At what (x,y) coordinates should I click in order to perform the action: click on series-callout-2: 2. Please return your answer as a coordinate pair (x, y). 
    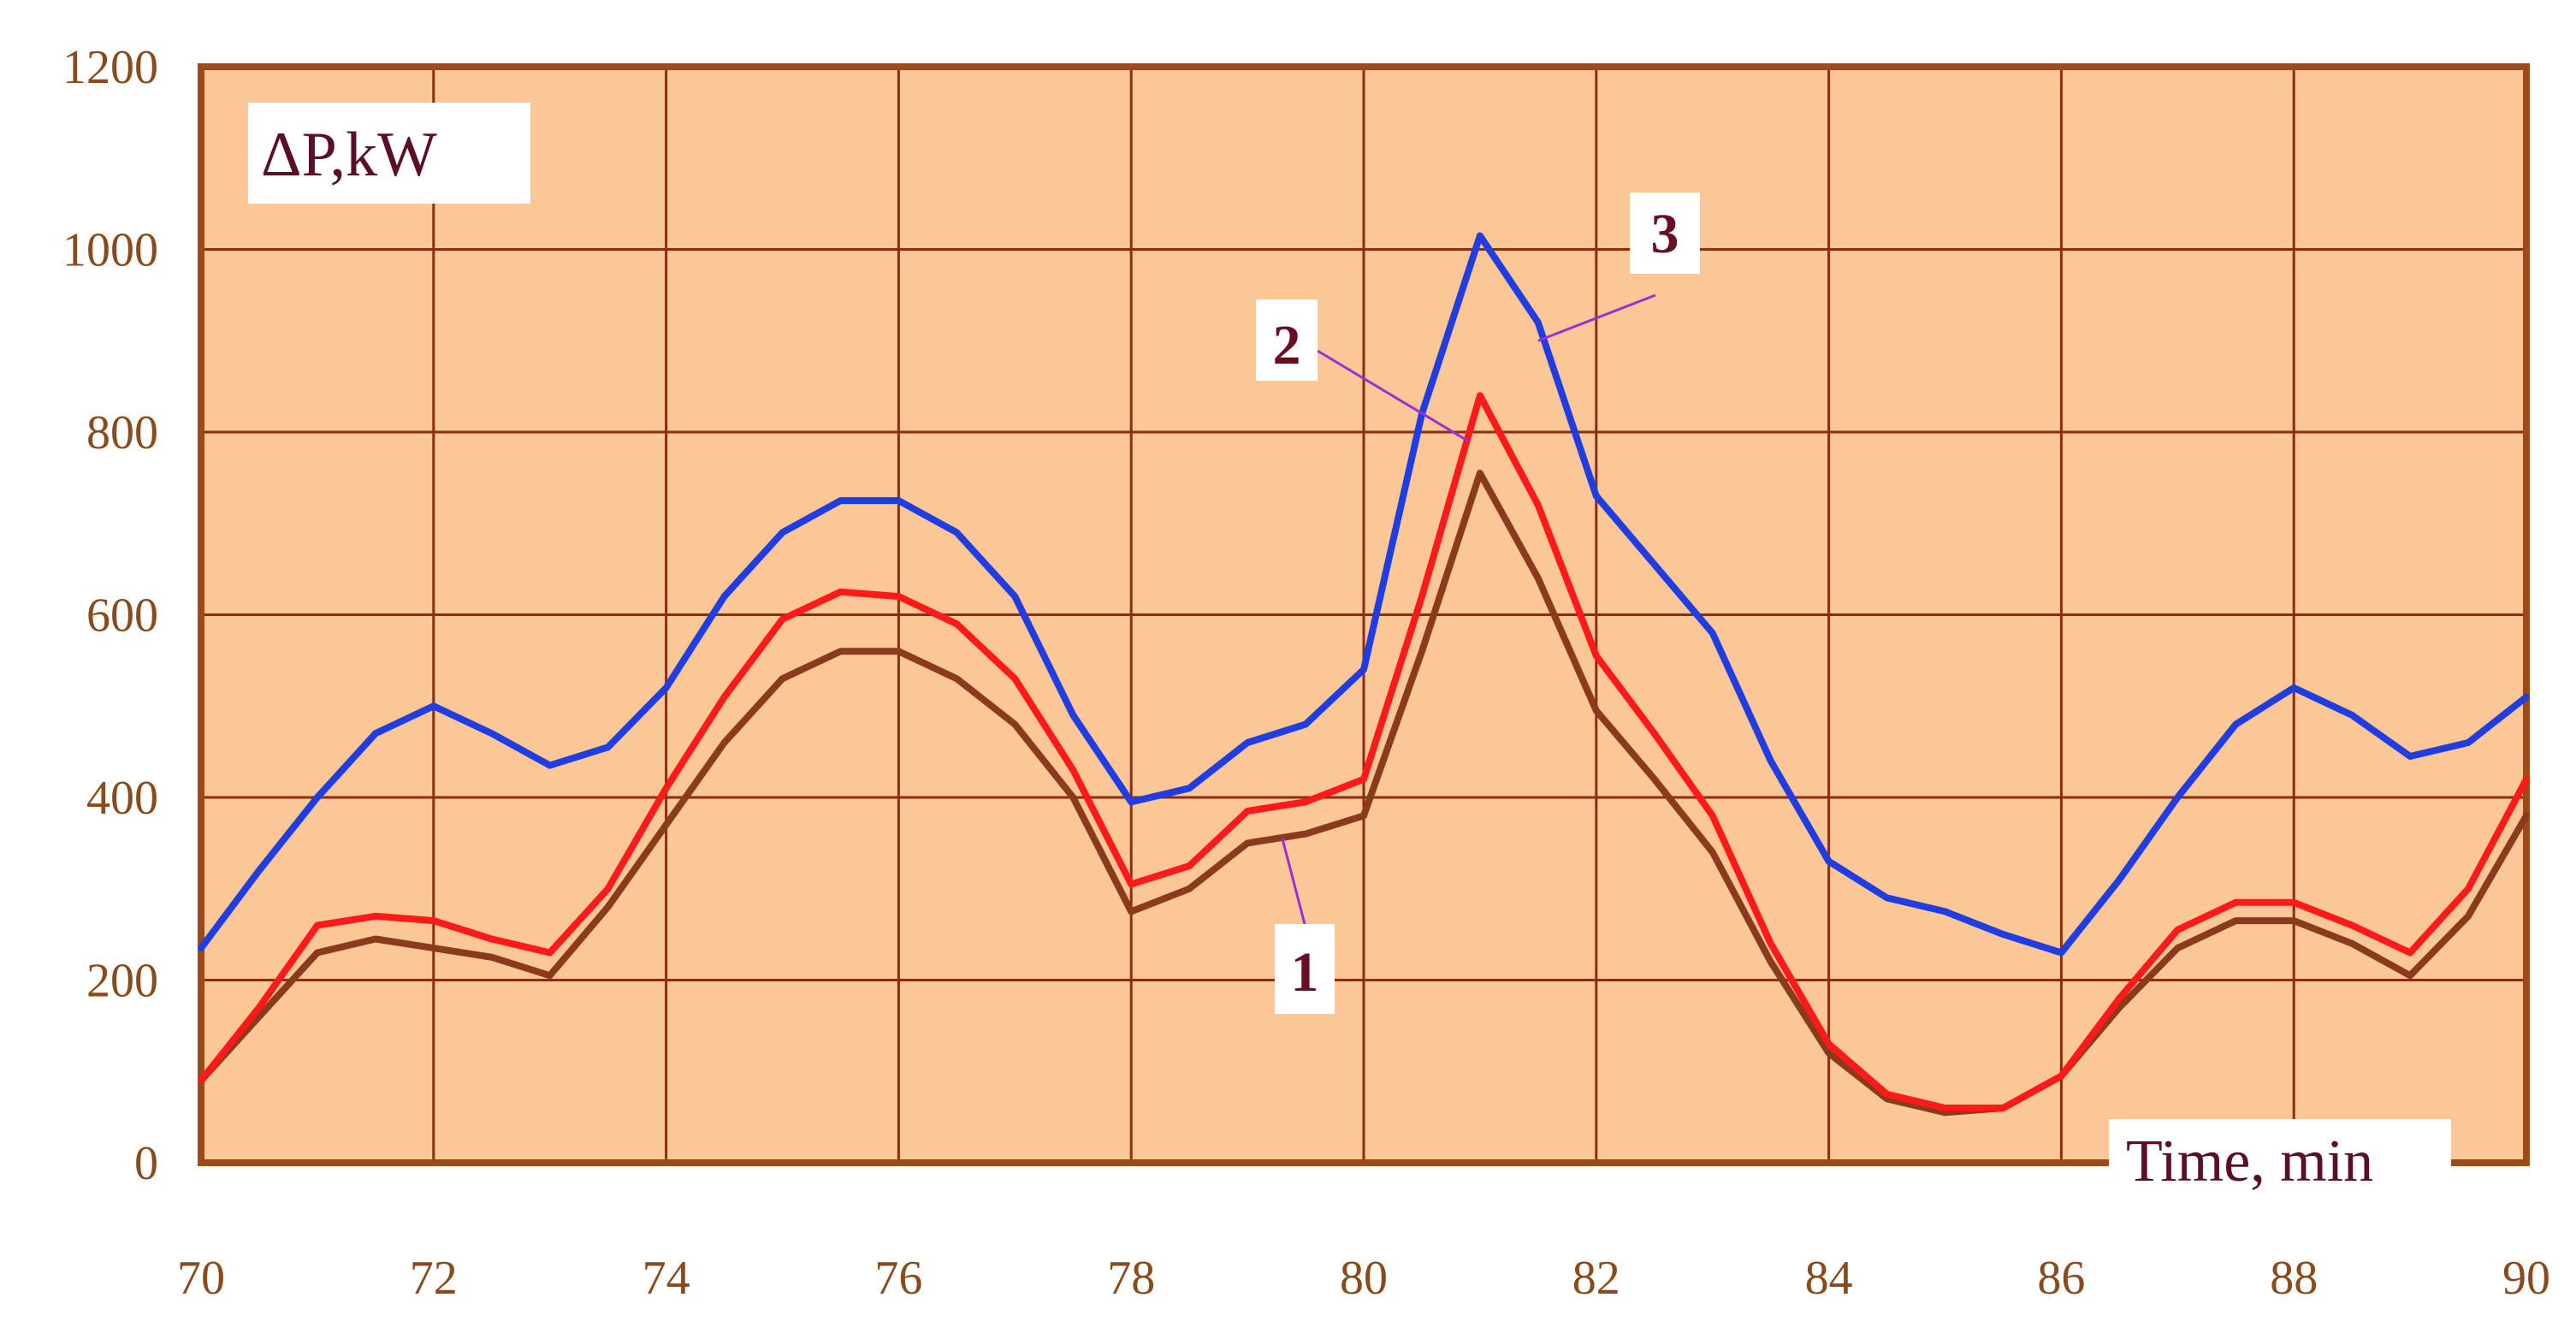
    Looking at the image, I should click on (1363, 371).